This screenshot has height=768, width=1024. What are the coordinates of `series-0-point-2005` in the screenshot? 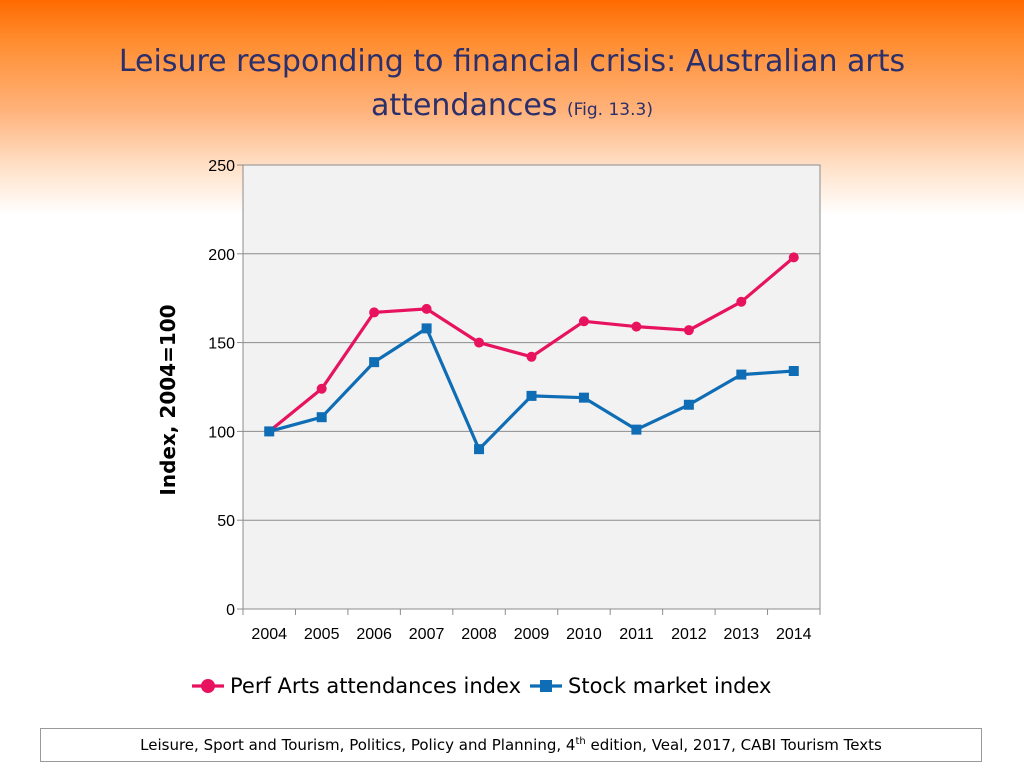 It's located at (321, 388).